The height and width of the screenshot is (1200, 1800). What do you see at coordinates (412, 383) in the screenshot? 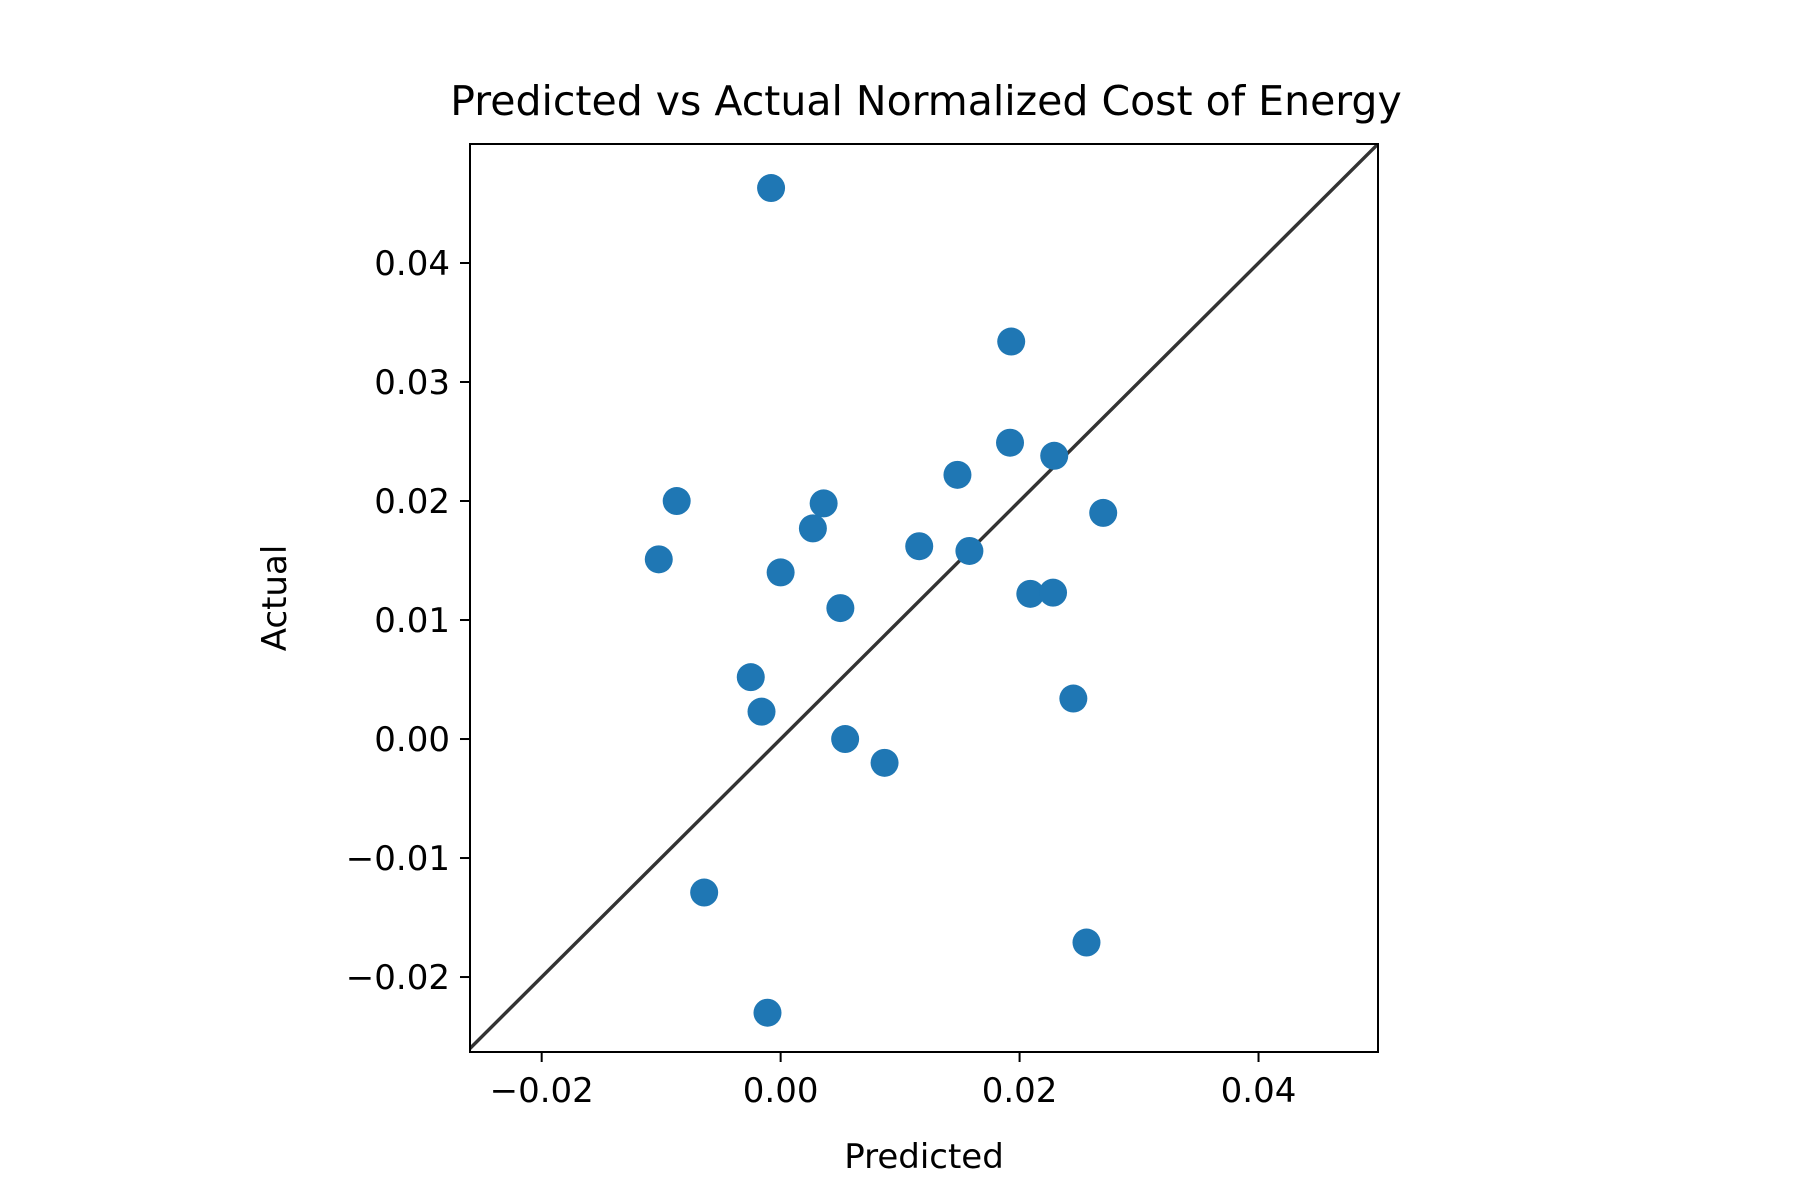
I see `y-tick-label-6: 0.03` at bounding box center [412, 383].